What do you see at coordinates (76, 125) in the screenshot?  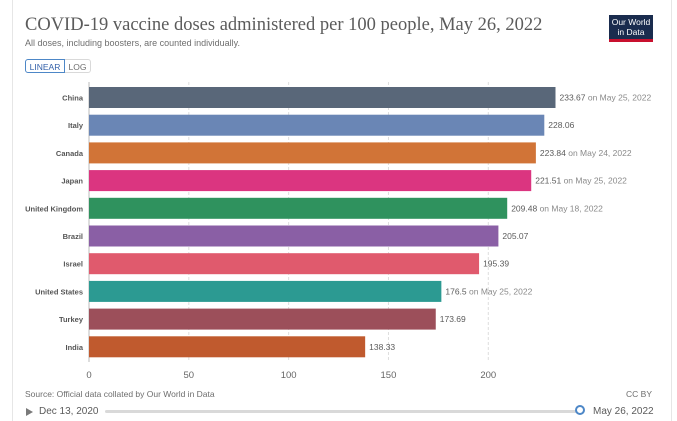 I see `category-label: Italy` at bounding box center [76, 125].